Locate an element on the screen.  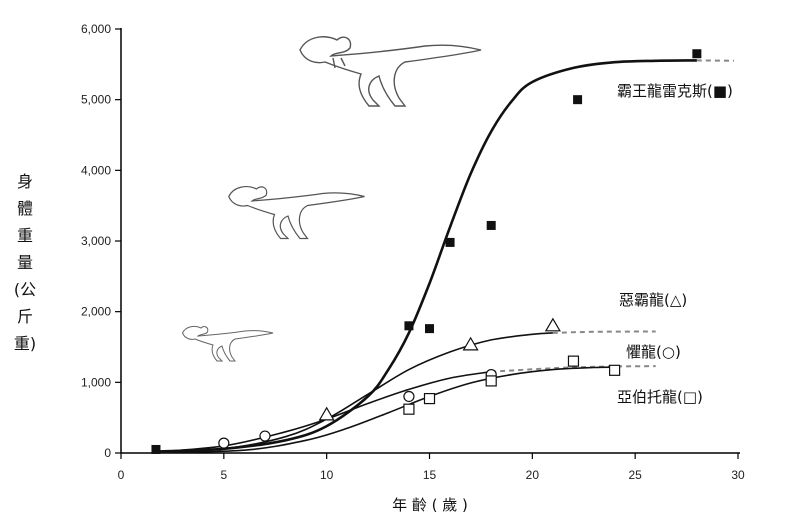
fit-curve-gorgosaurus is located at coordinates (321, 412).